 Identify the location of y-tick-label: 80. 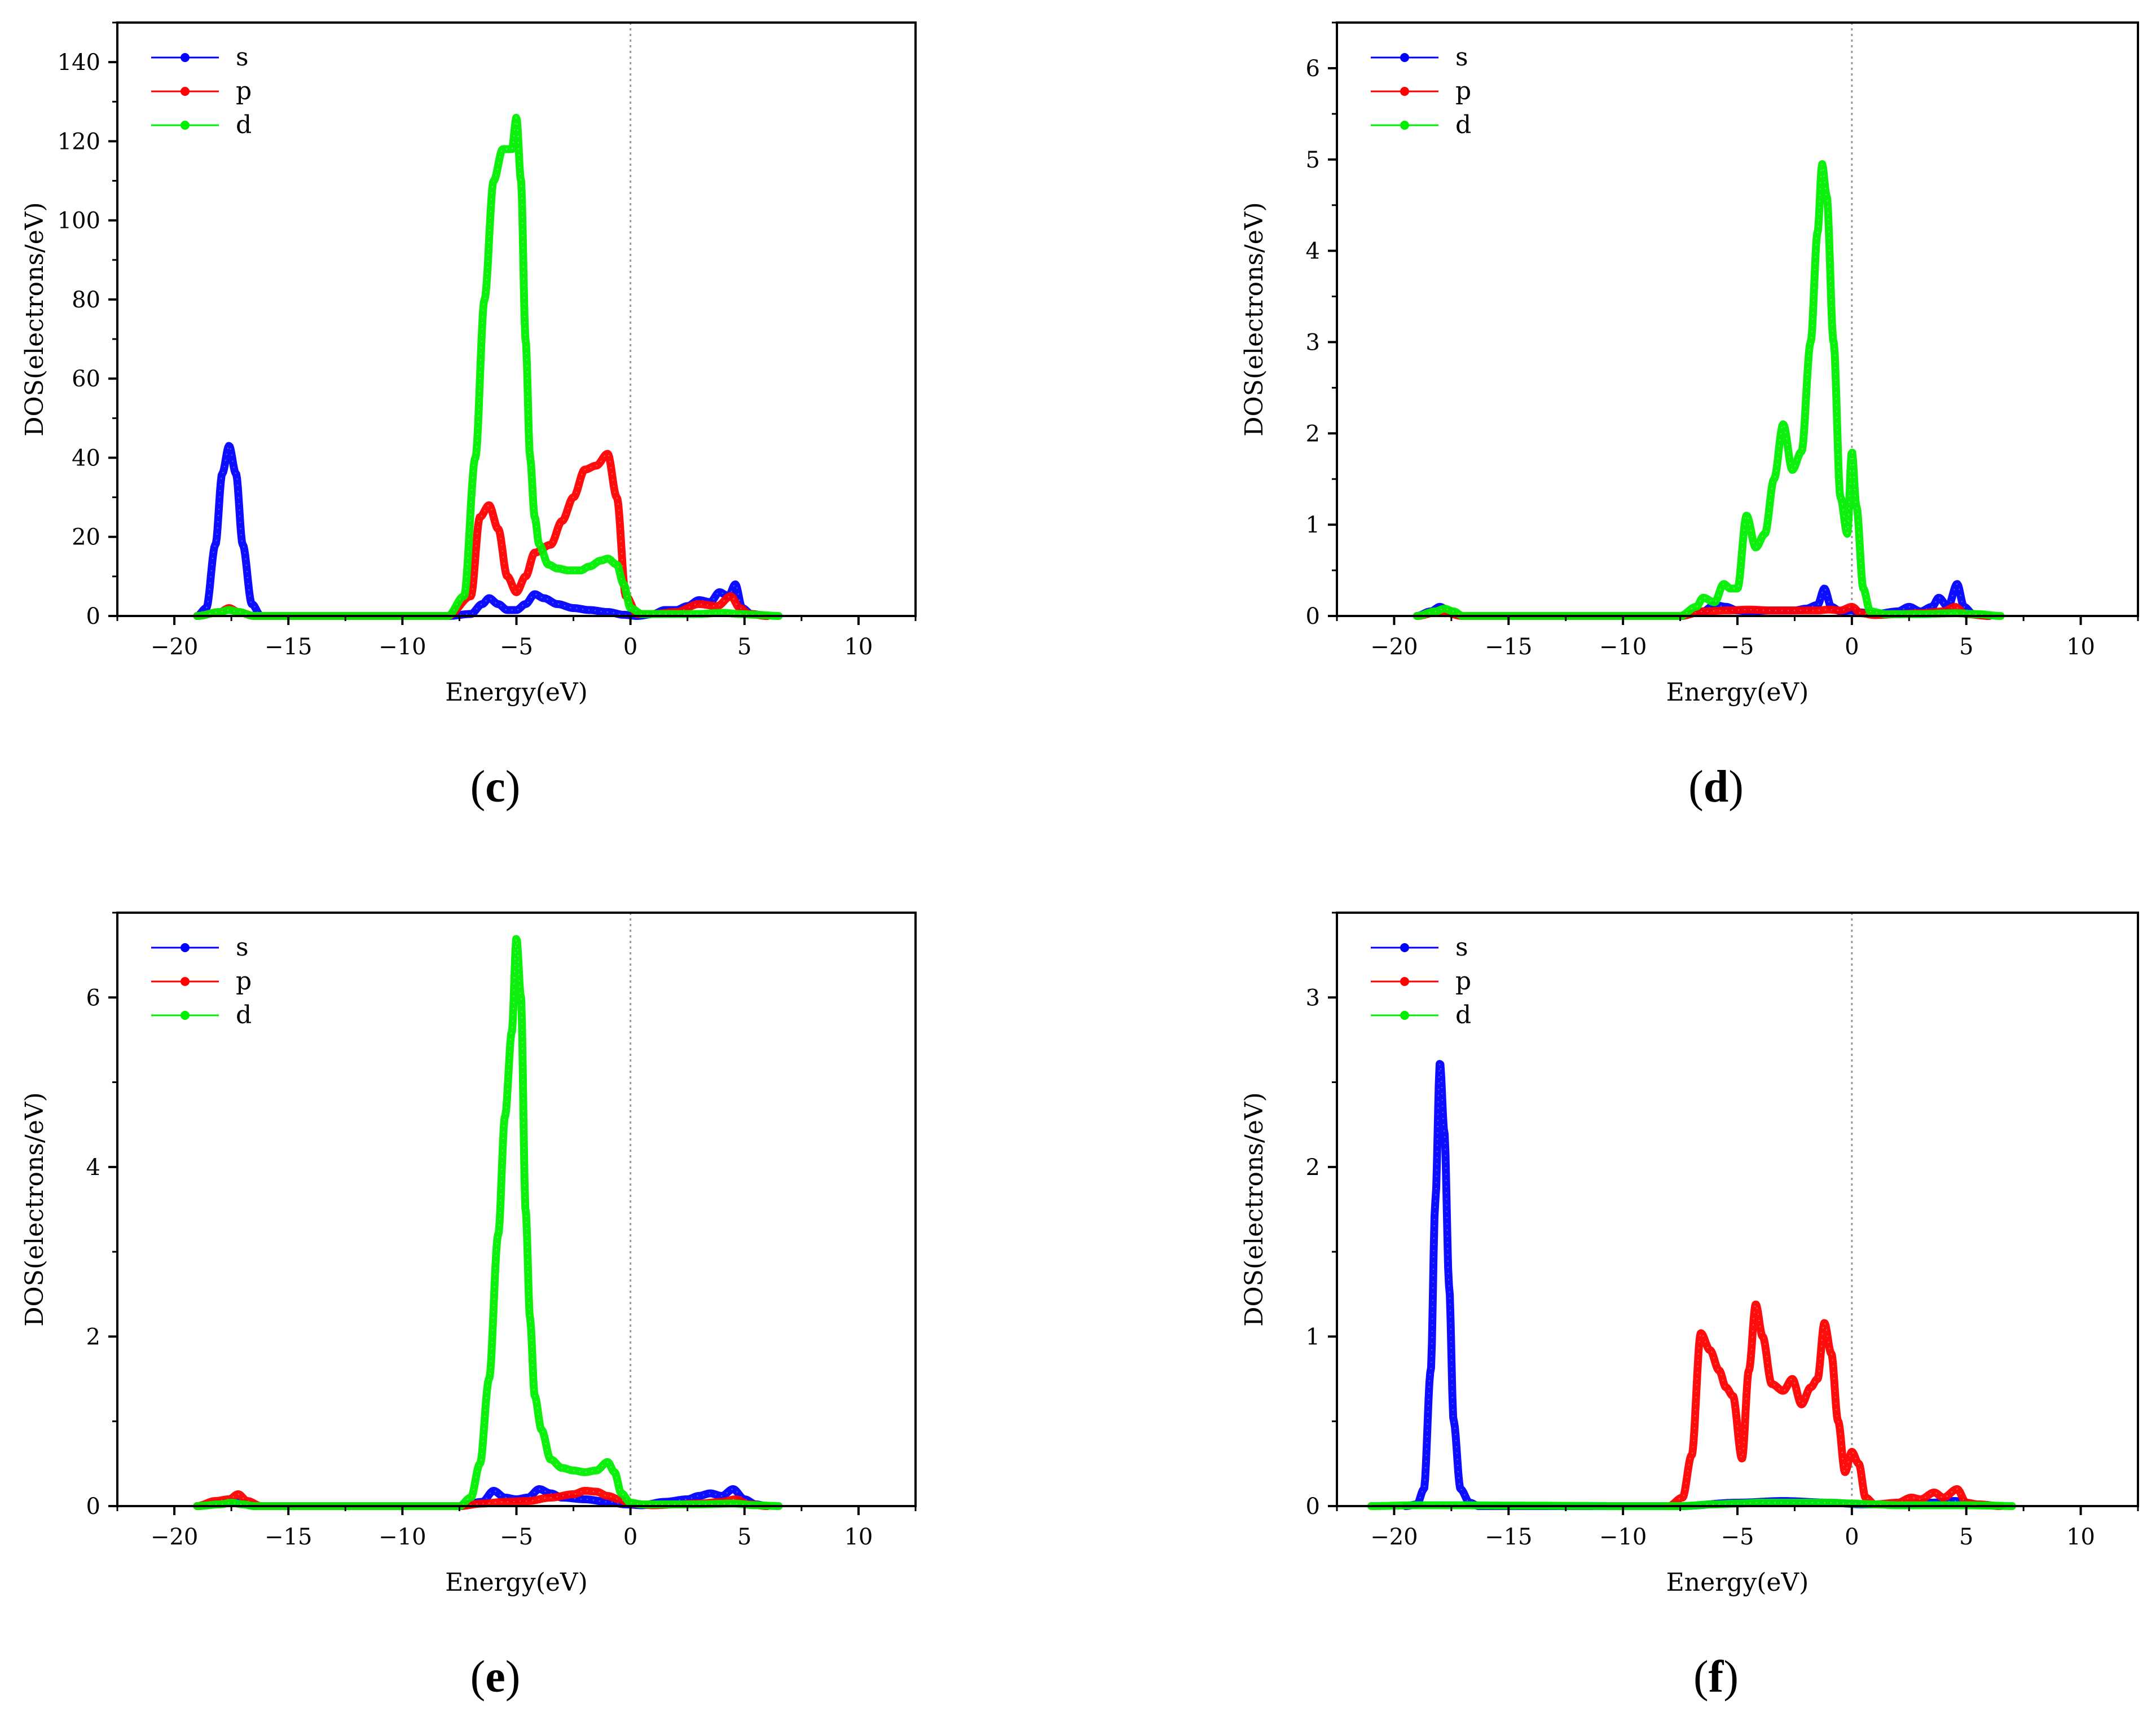
(86, 300).